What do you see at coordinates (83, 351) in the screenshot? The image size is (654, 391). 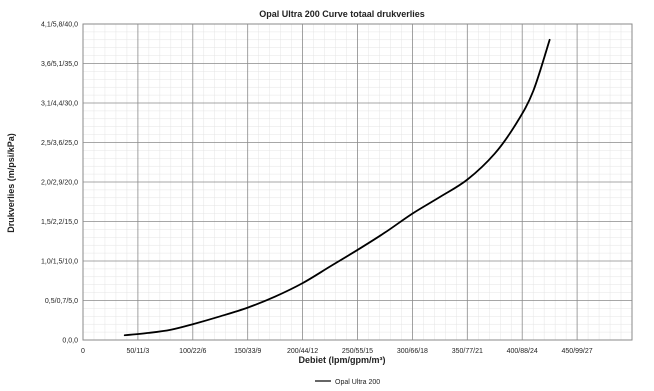 I see `x-tick-label: 0` at bounding box center [83, 351].